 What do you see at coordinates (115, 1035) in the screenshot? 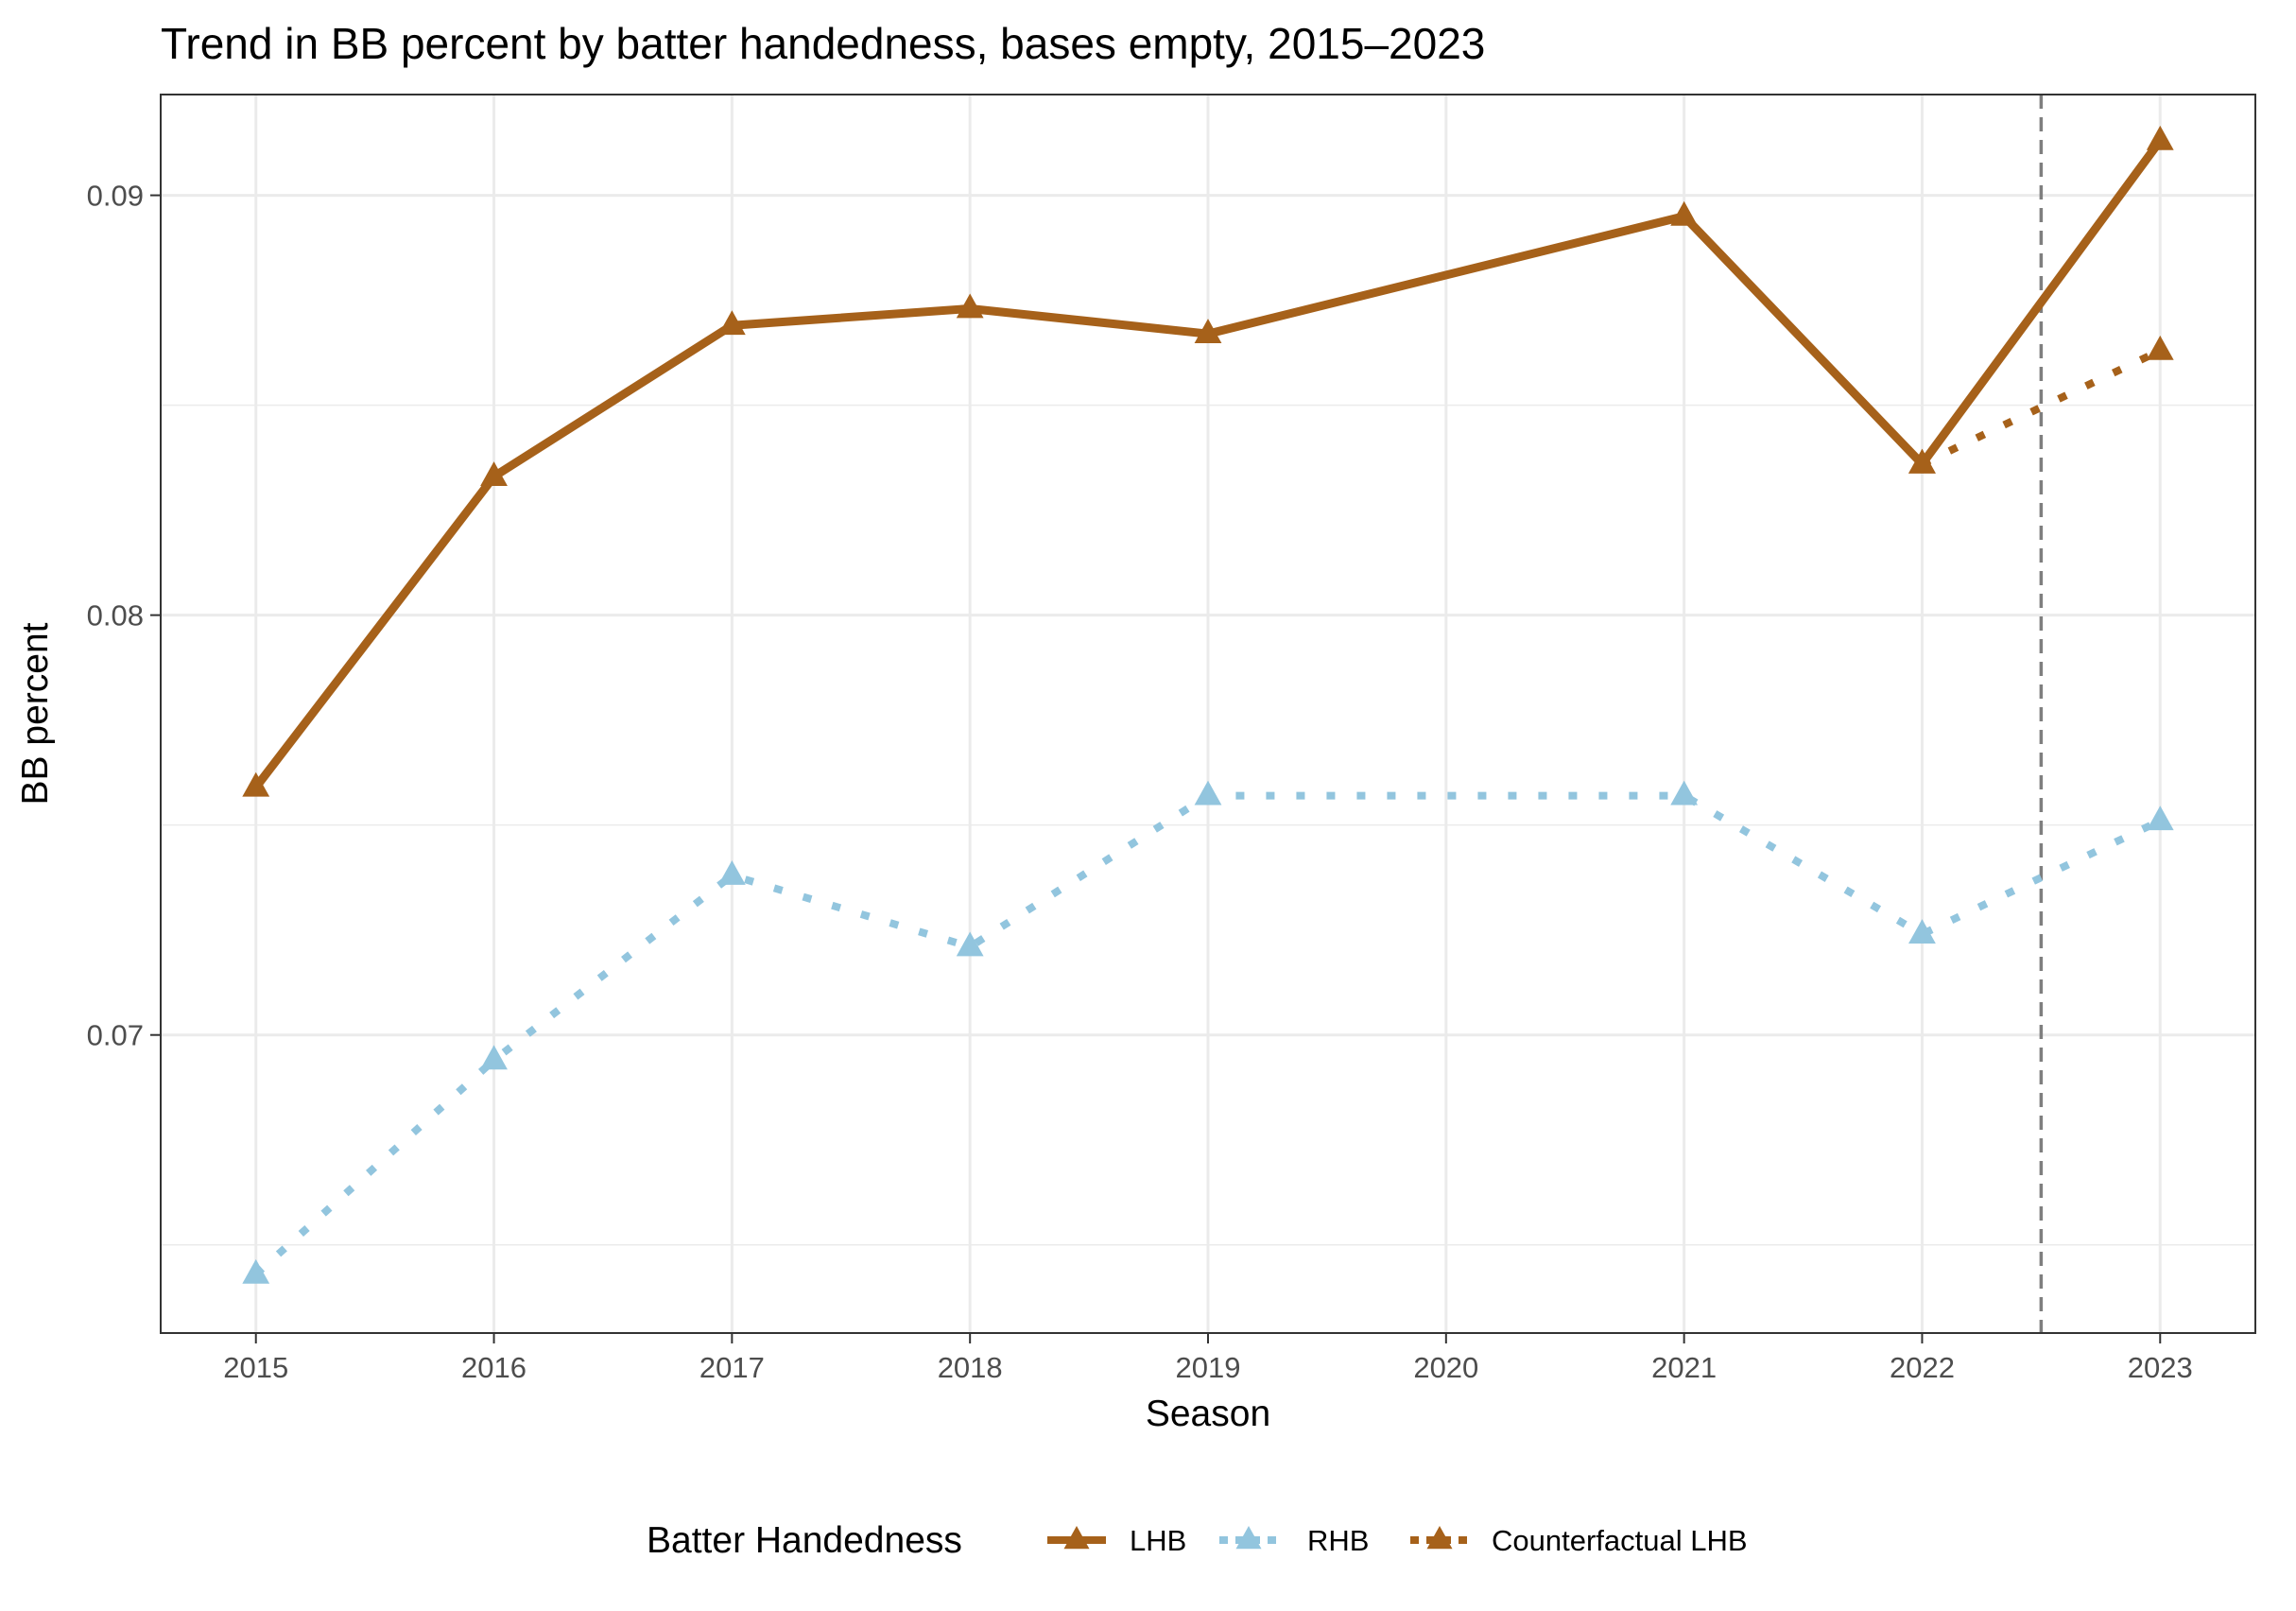
I see `y-tick-label: 0.07` at bounding box center [115, 1035].